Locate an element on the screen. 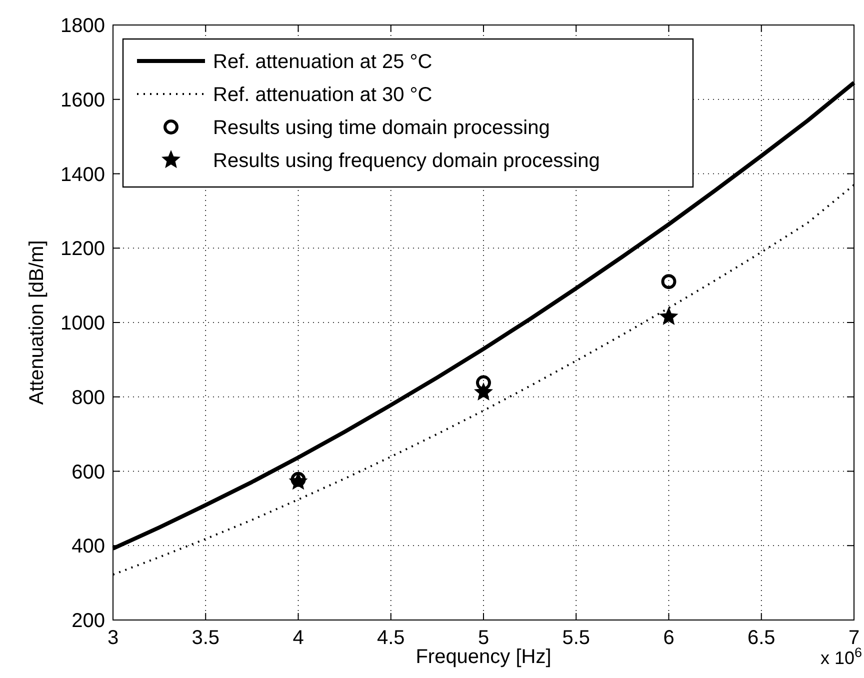 This screenshot has height=678, width=864. legend-label: Ref. attenuation at 25 °C is located at coordinates (322, 62).